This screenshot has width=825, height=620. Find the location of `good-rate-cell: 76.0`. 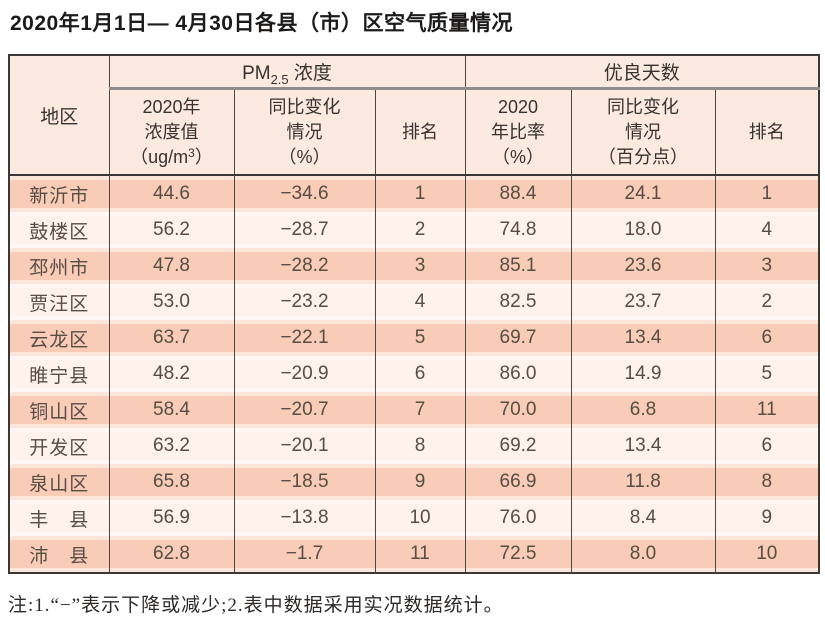

good-rate-cell: 76.0 is located at coordinates (518, 518).